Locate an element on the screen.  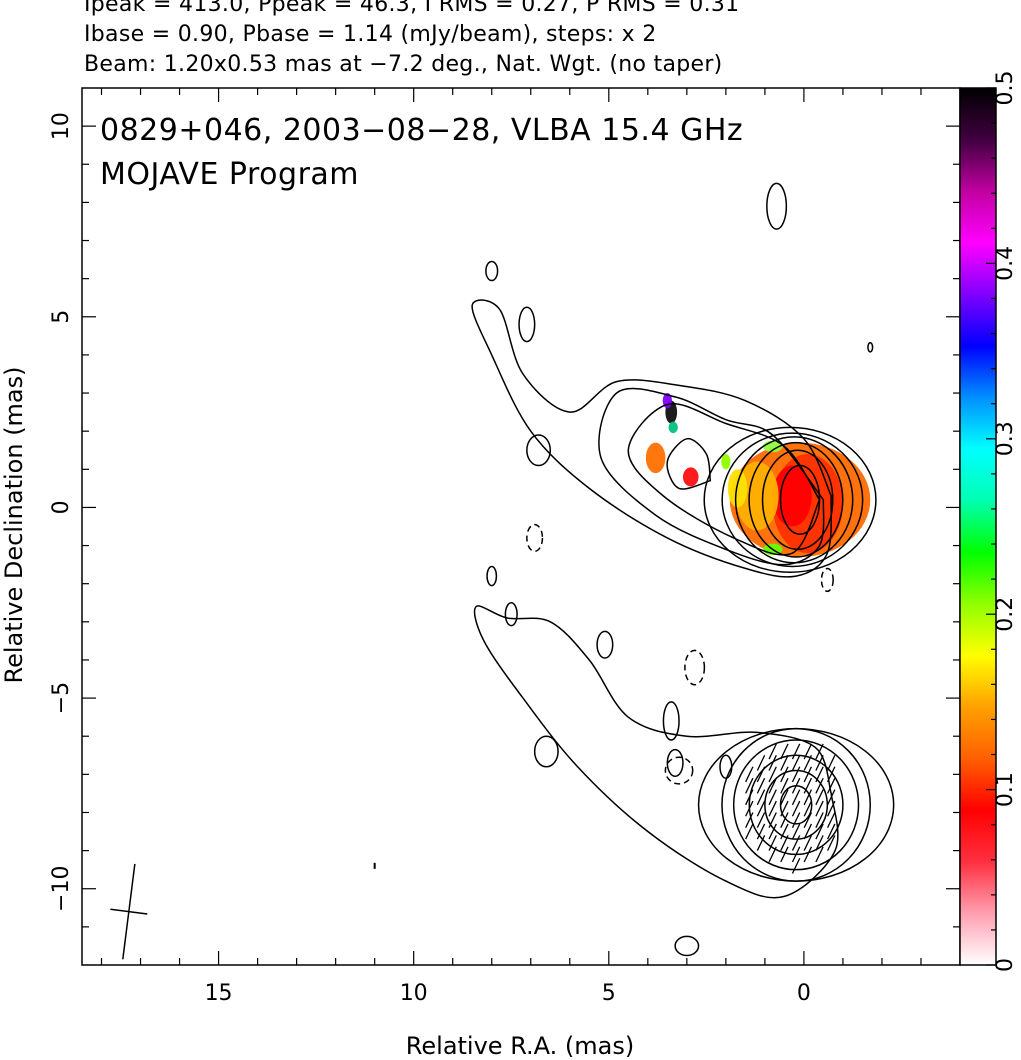
x-tick-label: 15 is located at coordinates (219, 993).